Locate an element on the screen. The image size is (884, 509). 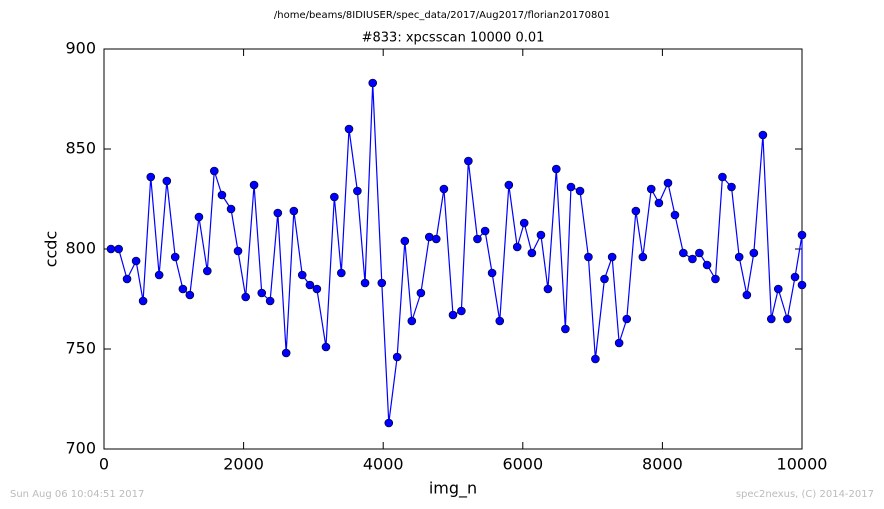
x-tick-label: 6000 is located at coordinates (522, 464).